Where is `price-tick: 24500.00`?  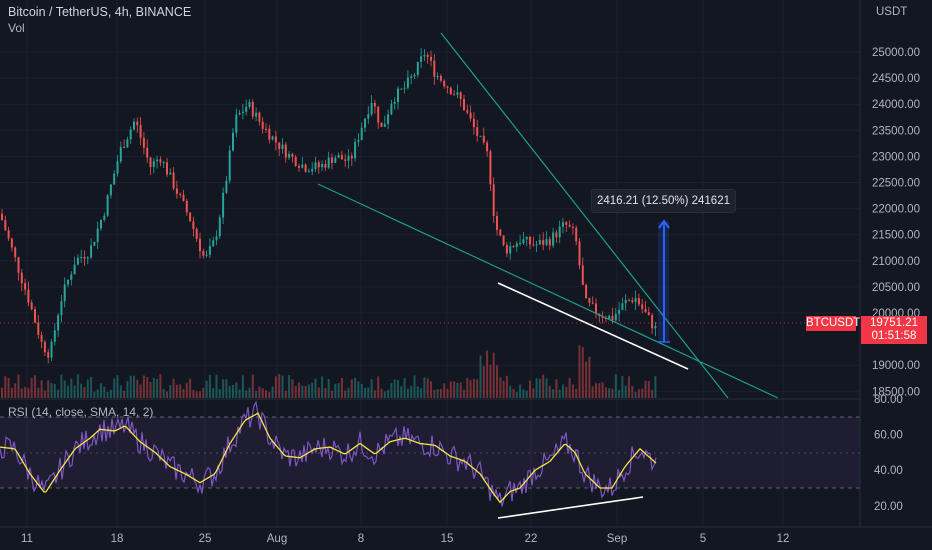 price-tick: 24500.00 is located at coordinates (896, 79).